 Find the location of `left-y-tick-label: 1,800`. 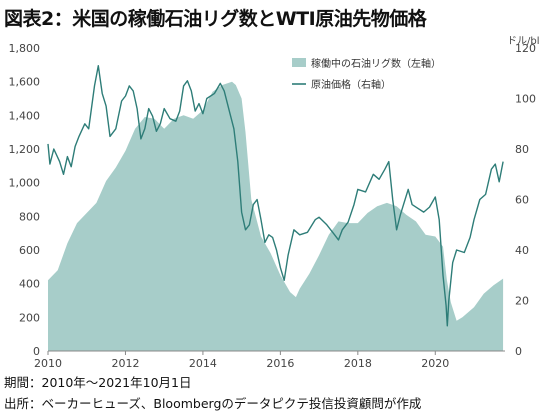

left-y-tick-label: 1,800 is located at coordinates (25, 48).